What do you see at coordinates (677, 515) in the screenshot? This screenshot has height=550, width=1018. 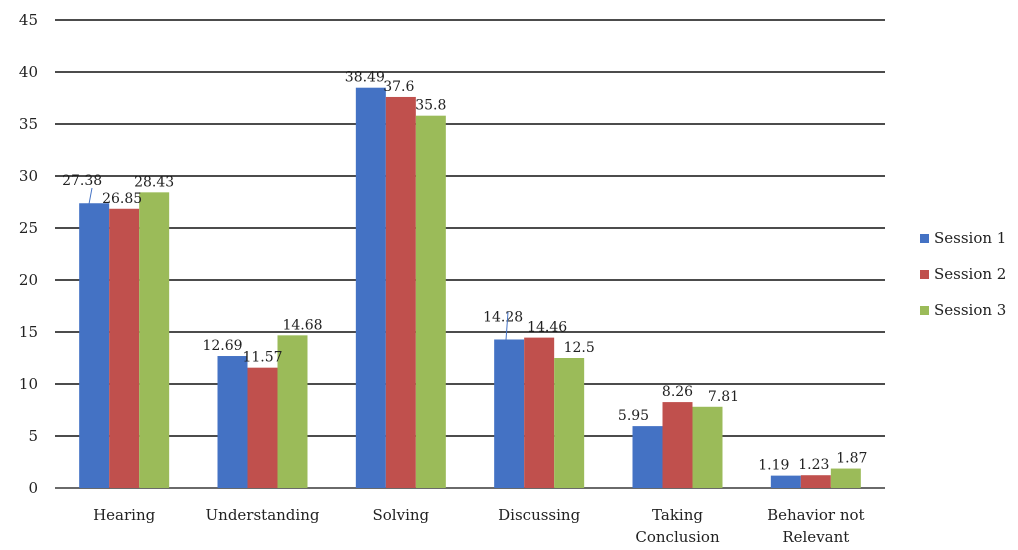 I see `x-tick-label: Taking` at bounding box center [677, 515].